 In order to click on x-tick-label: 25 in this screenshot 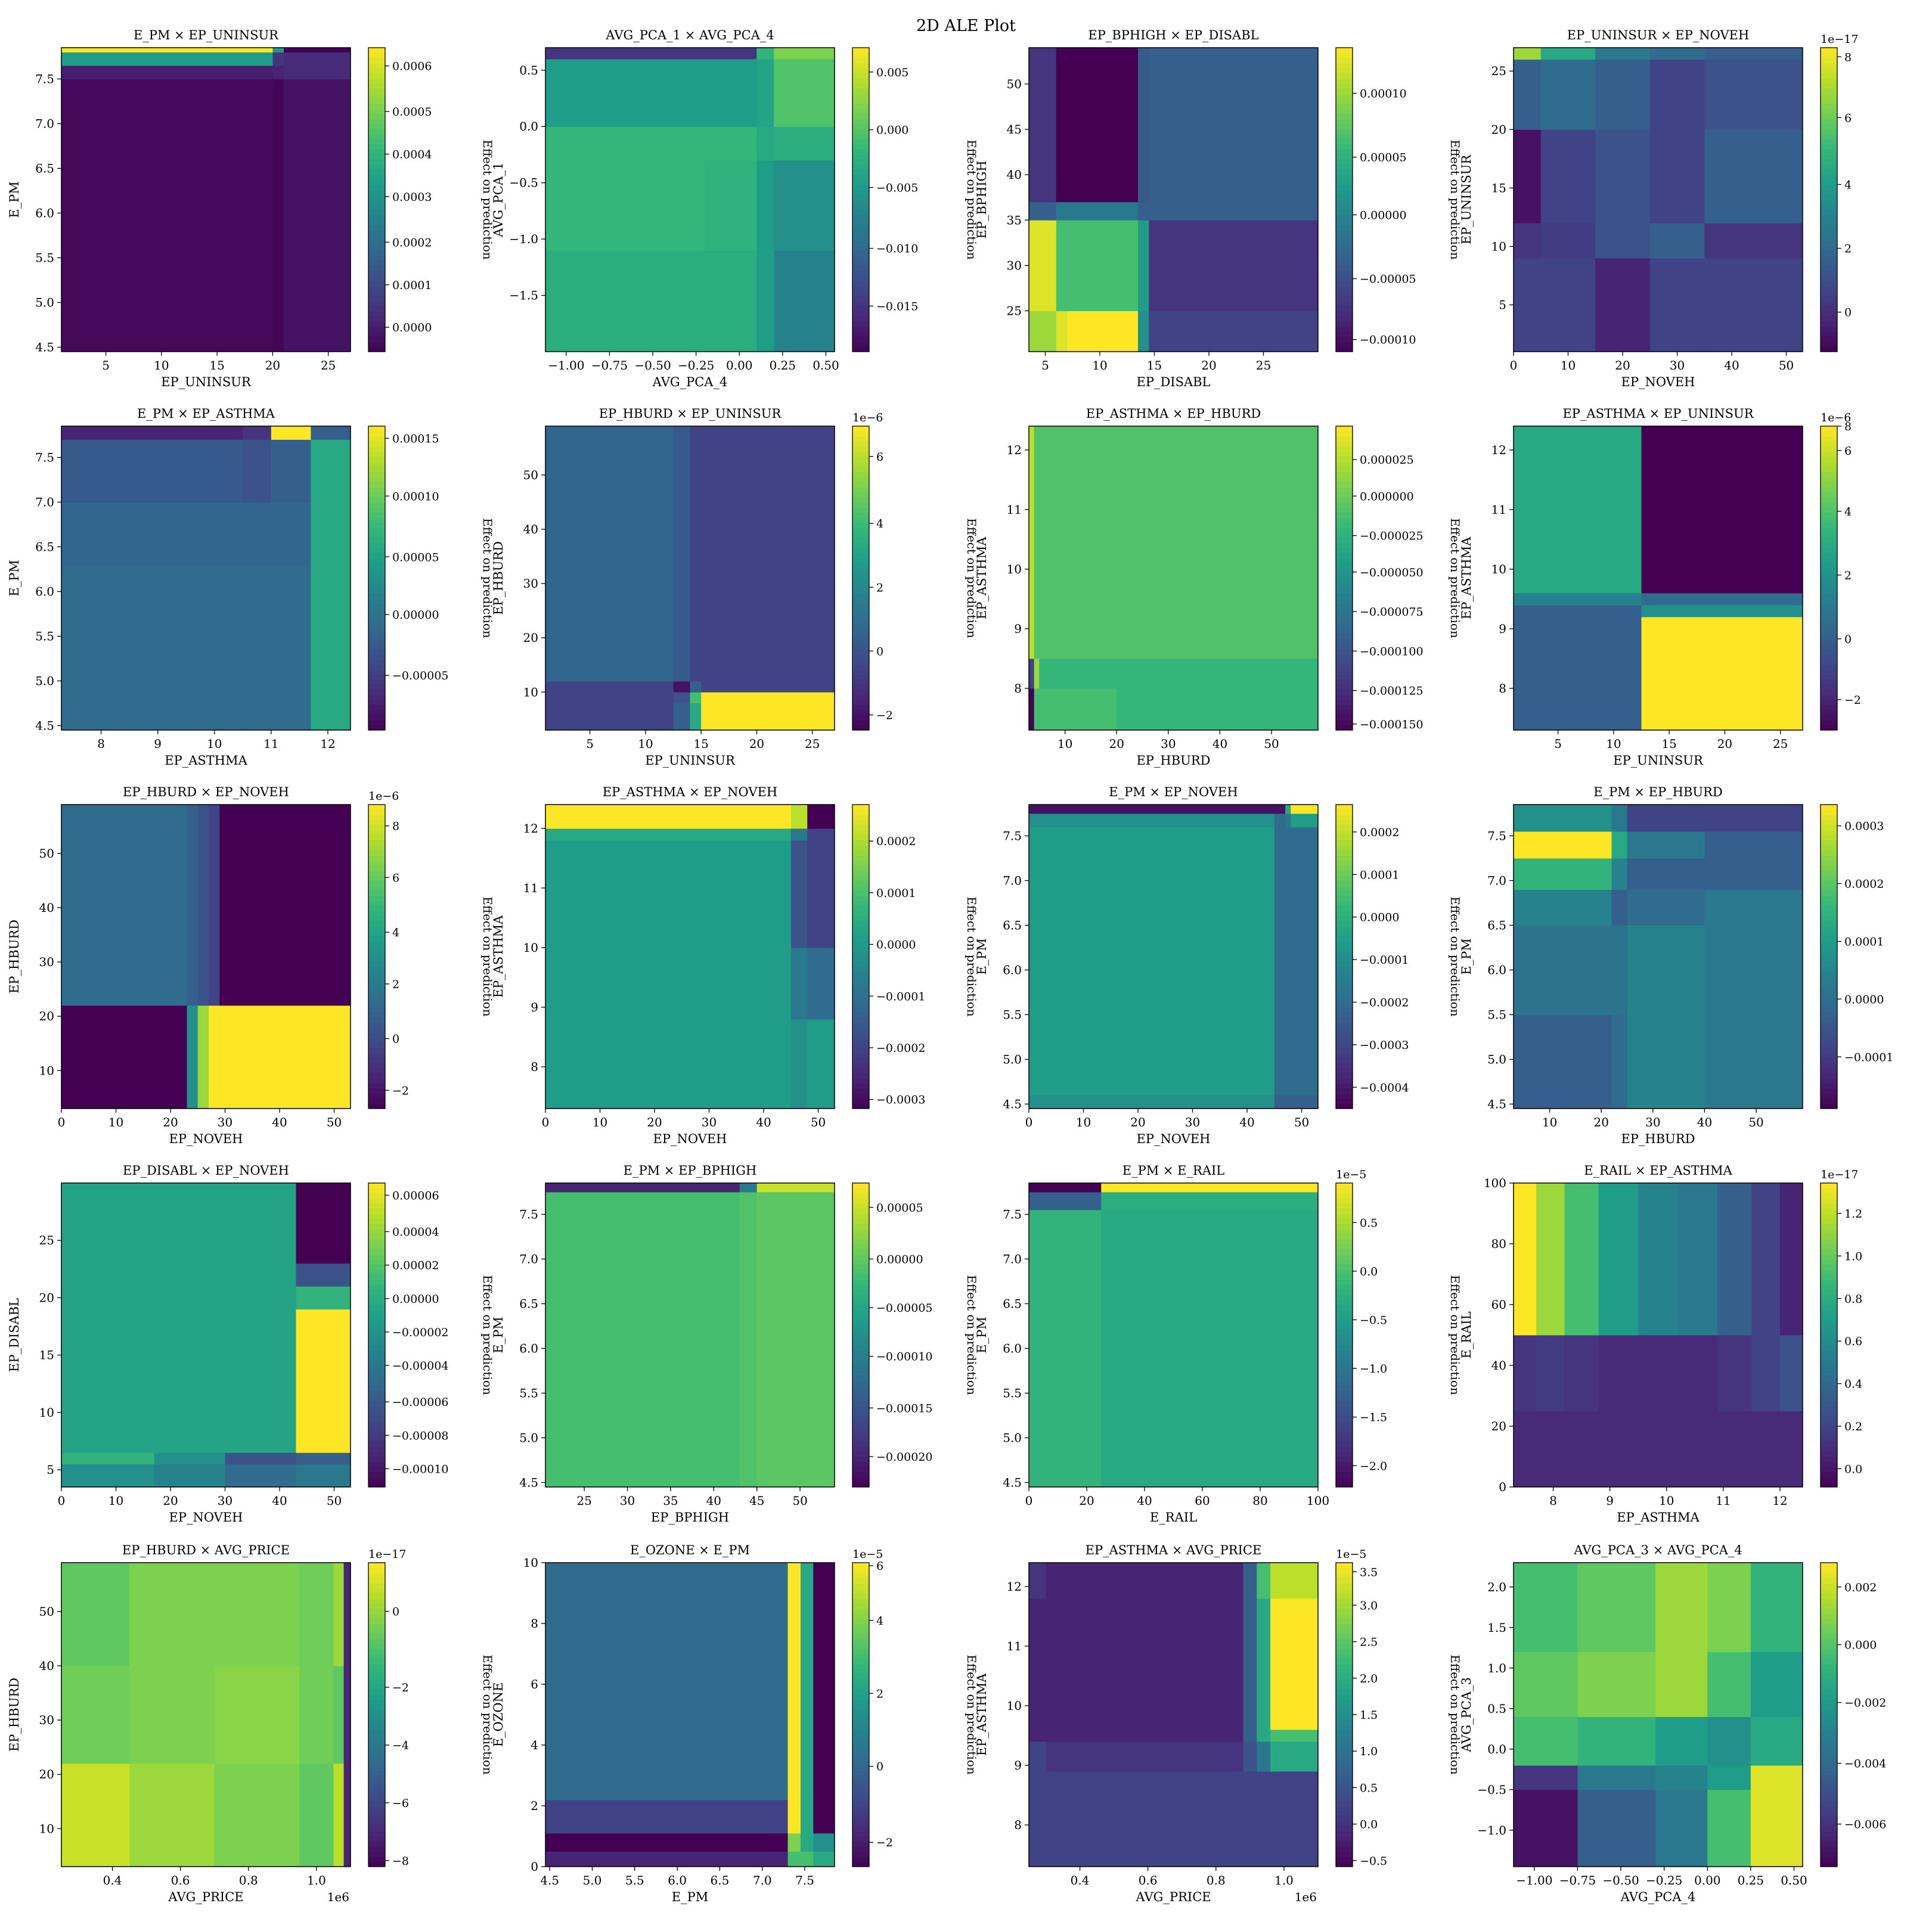, I will do `click(328, 365)`.